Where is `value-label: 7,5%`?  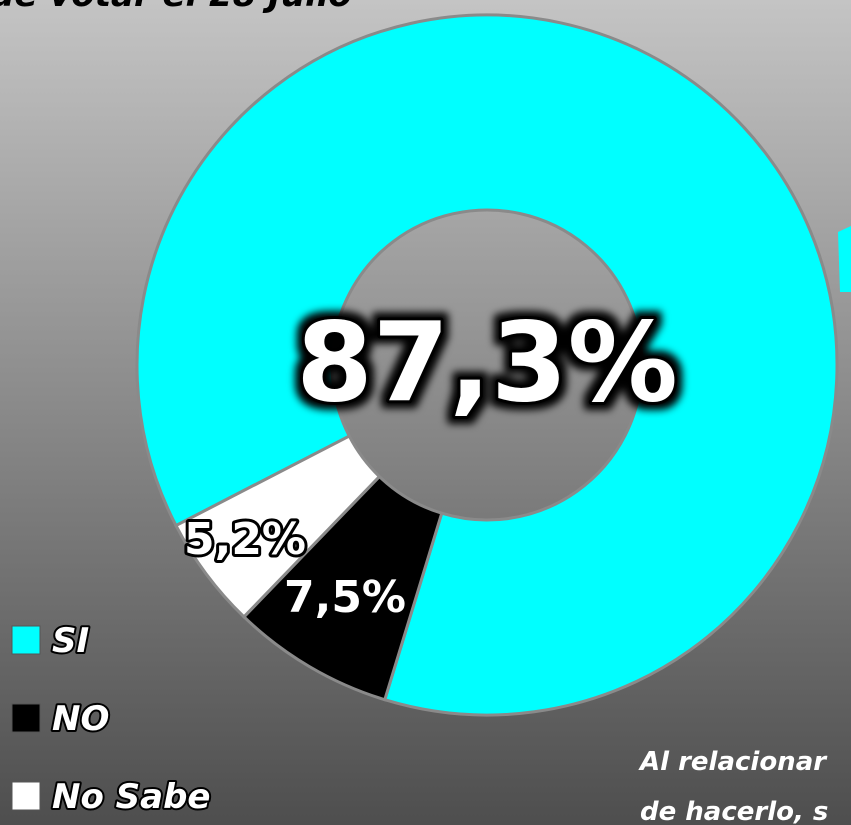 value-label: 7,5% is located at coordinates (345, 597).